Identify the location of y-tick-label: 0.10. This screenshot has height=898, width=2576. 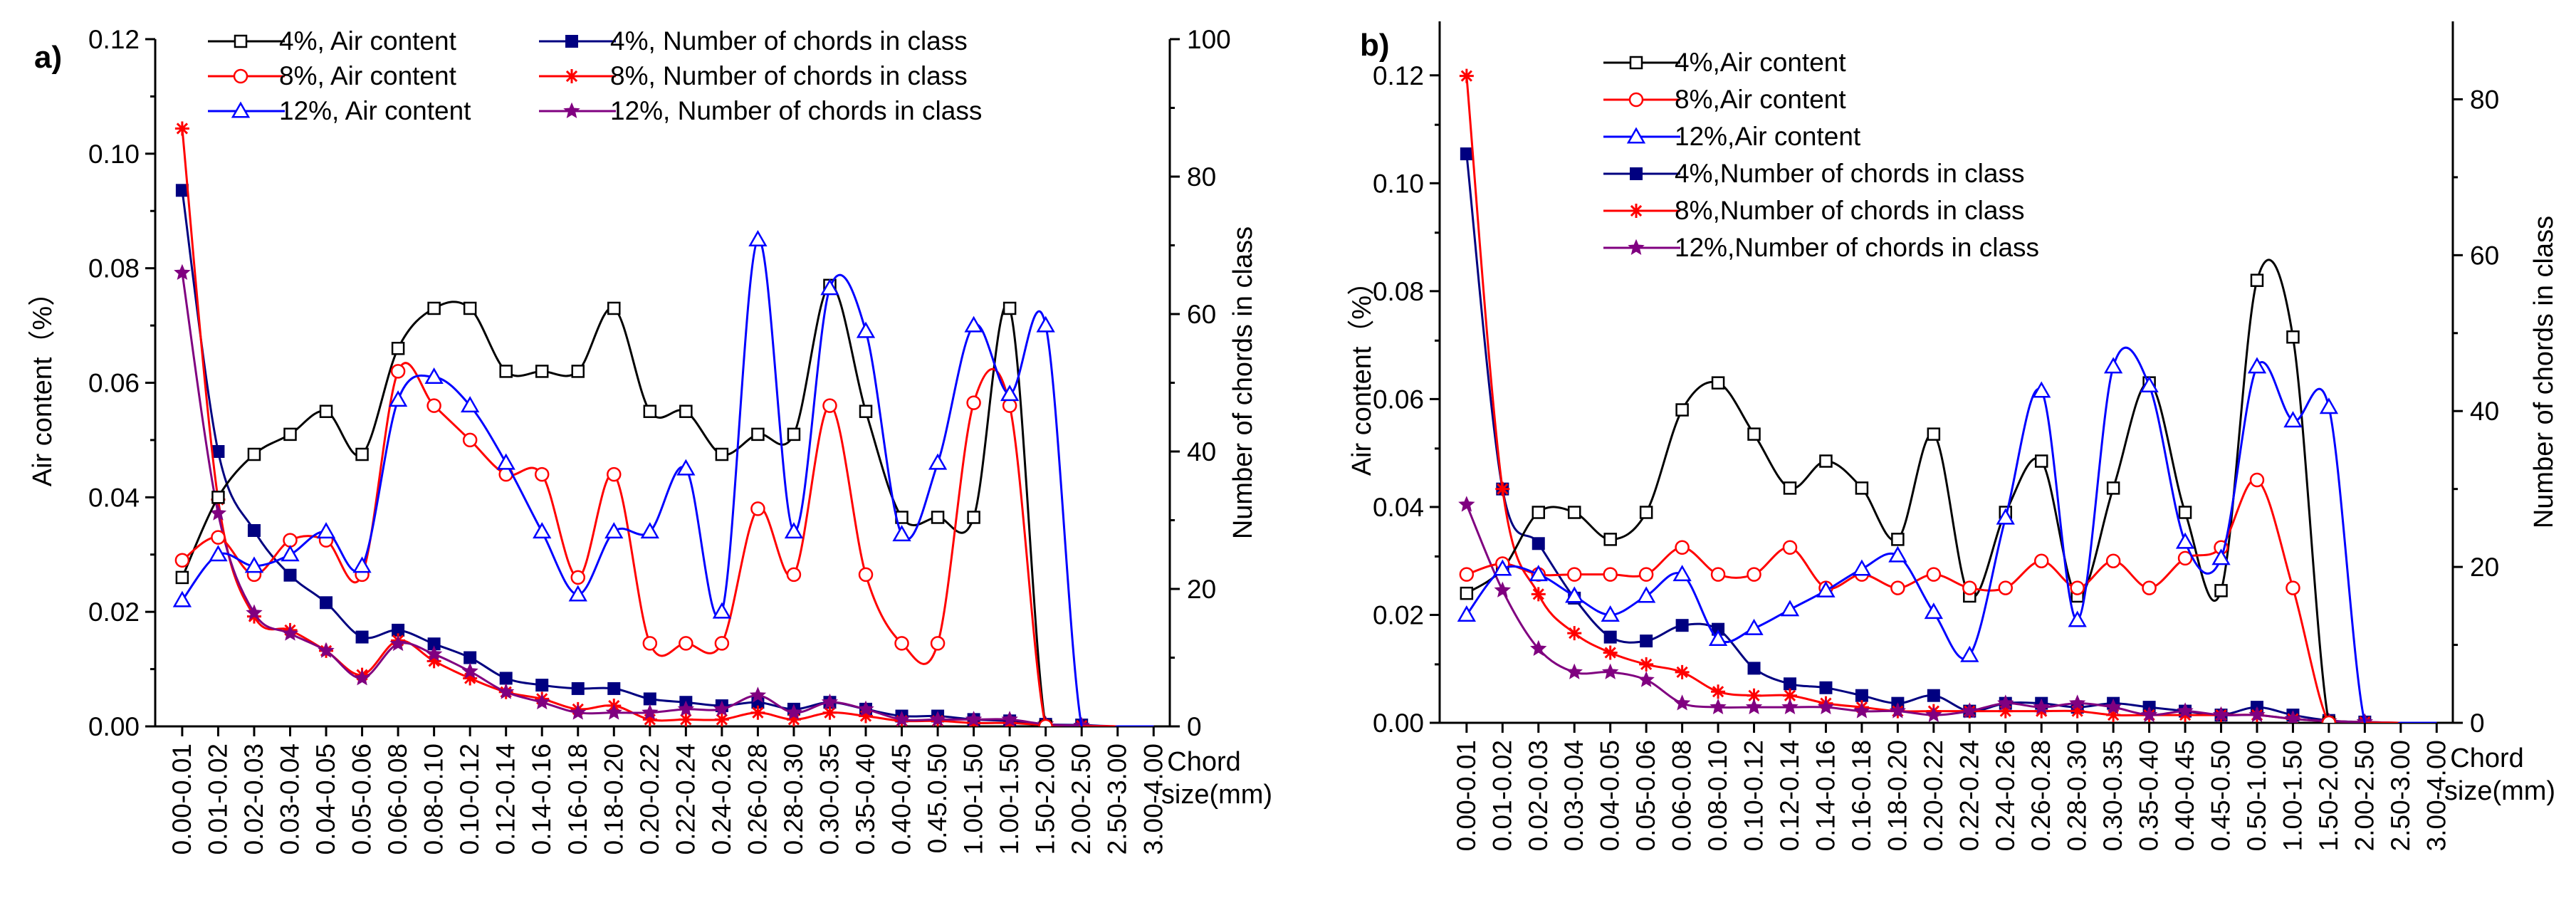
(114, 154).